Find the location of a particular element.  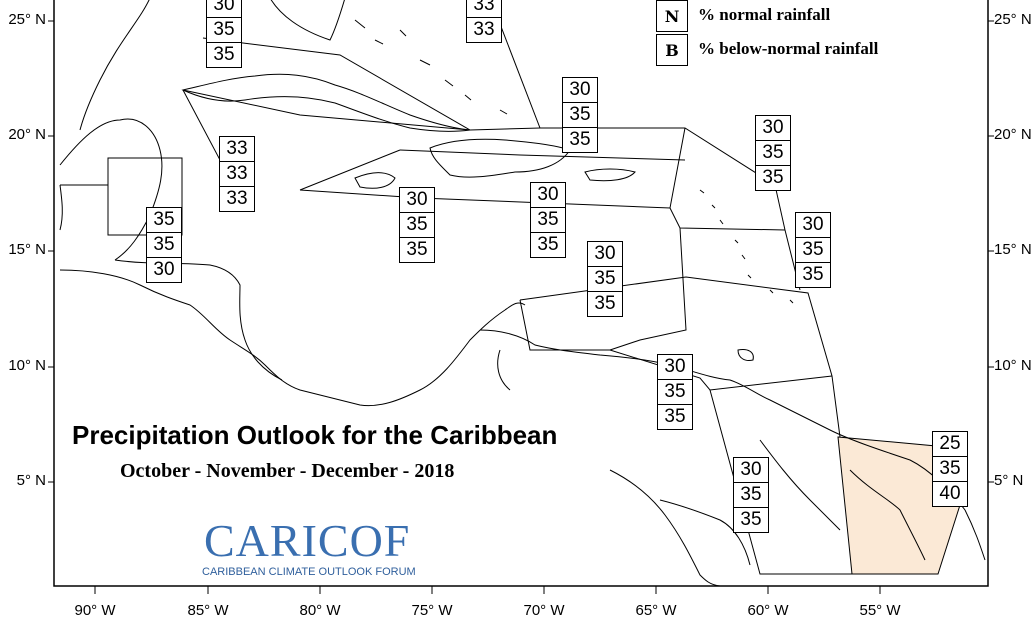

lon-label: 75° W is located at coordinates (432, 610).